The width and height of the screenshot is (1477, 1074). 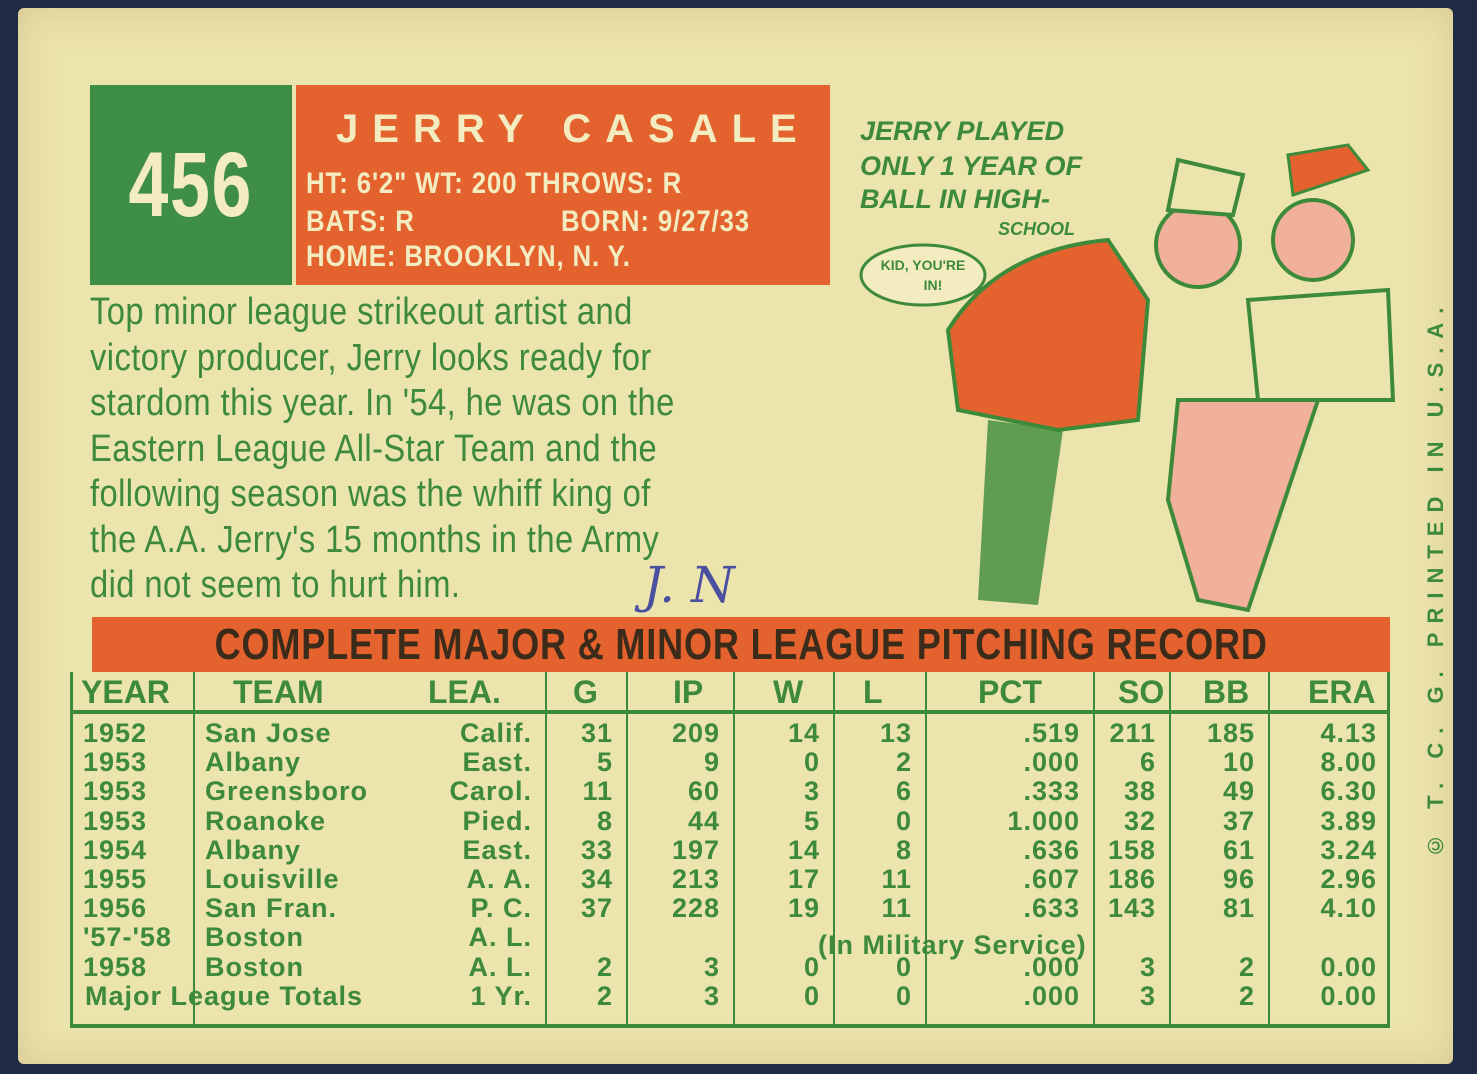 What do you see at coordinates (287, 791) in the screenshot?
I see `table-cell: Greensboro` at bounding box center [287, 791].